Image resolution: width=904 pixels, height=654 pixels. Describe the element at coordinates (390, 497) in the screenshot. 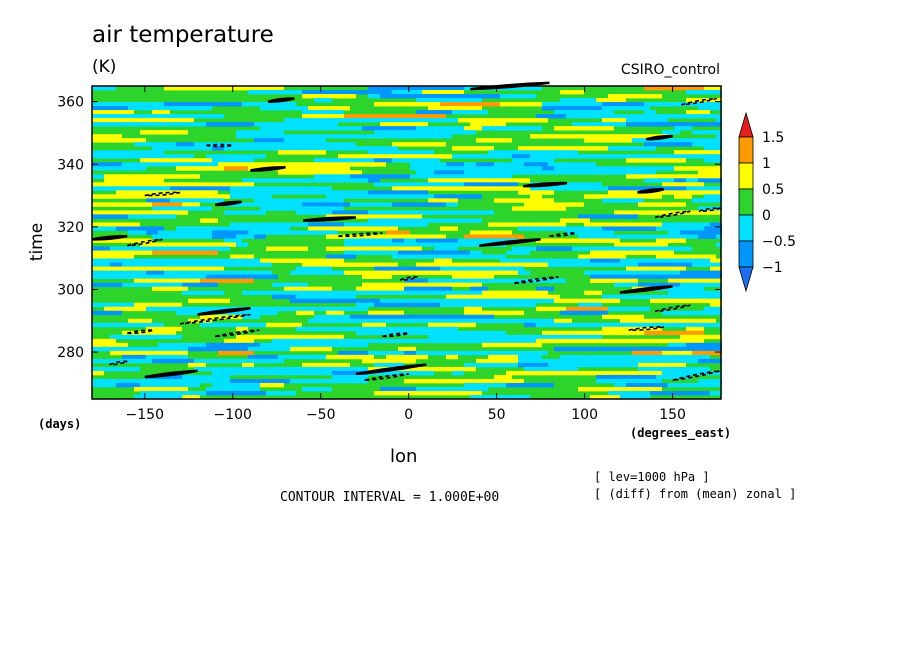

I see `contour-interval: CONTOUR INTERVAL = 1.000E+00` at that location.